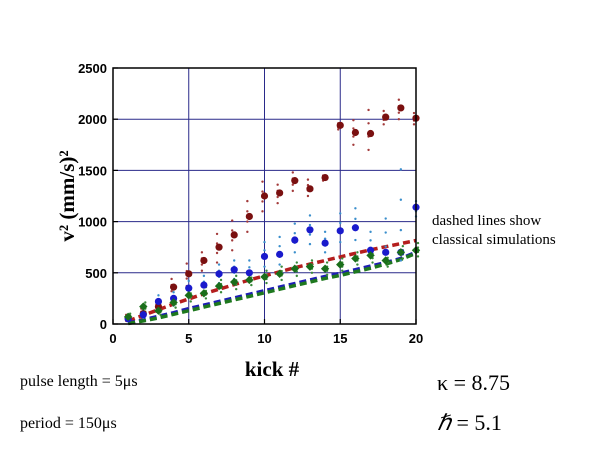 The width and height of the screenshot is (600, 450). I want to click on x-axis-label: kick #, so click(272, 369).